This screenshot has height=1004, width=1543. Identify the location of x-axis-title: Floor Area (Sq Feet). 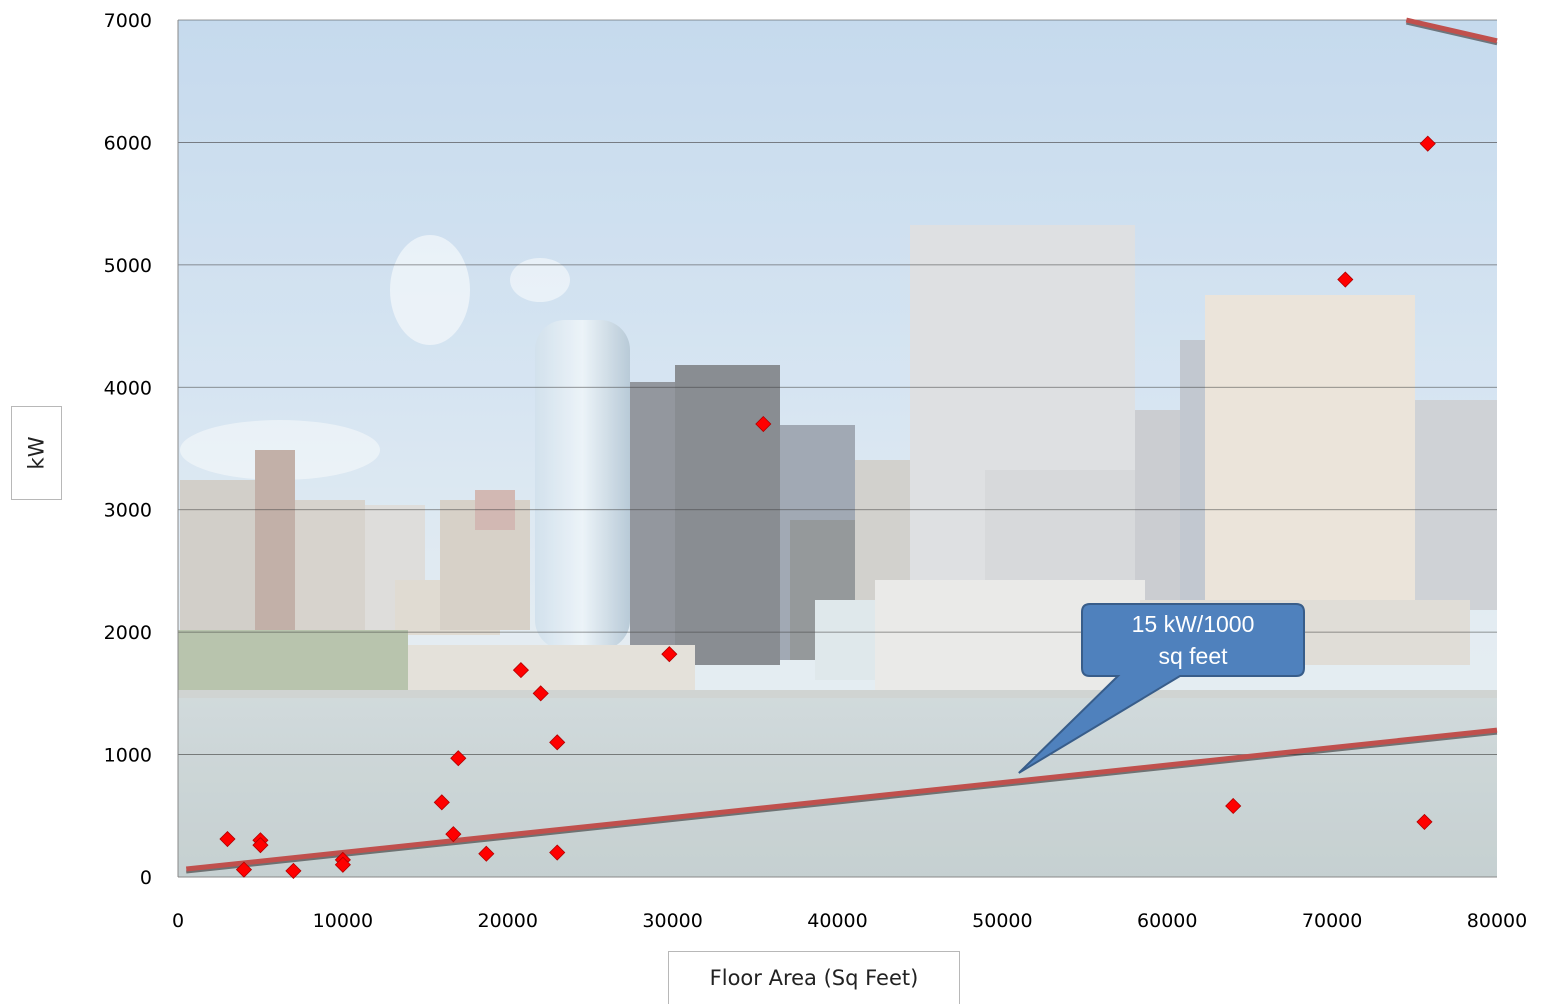
(814, 978).